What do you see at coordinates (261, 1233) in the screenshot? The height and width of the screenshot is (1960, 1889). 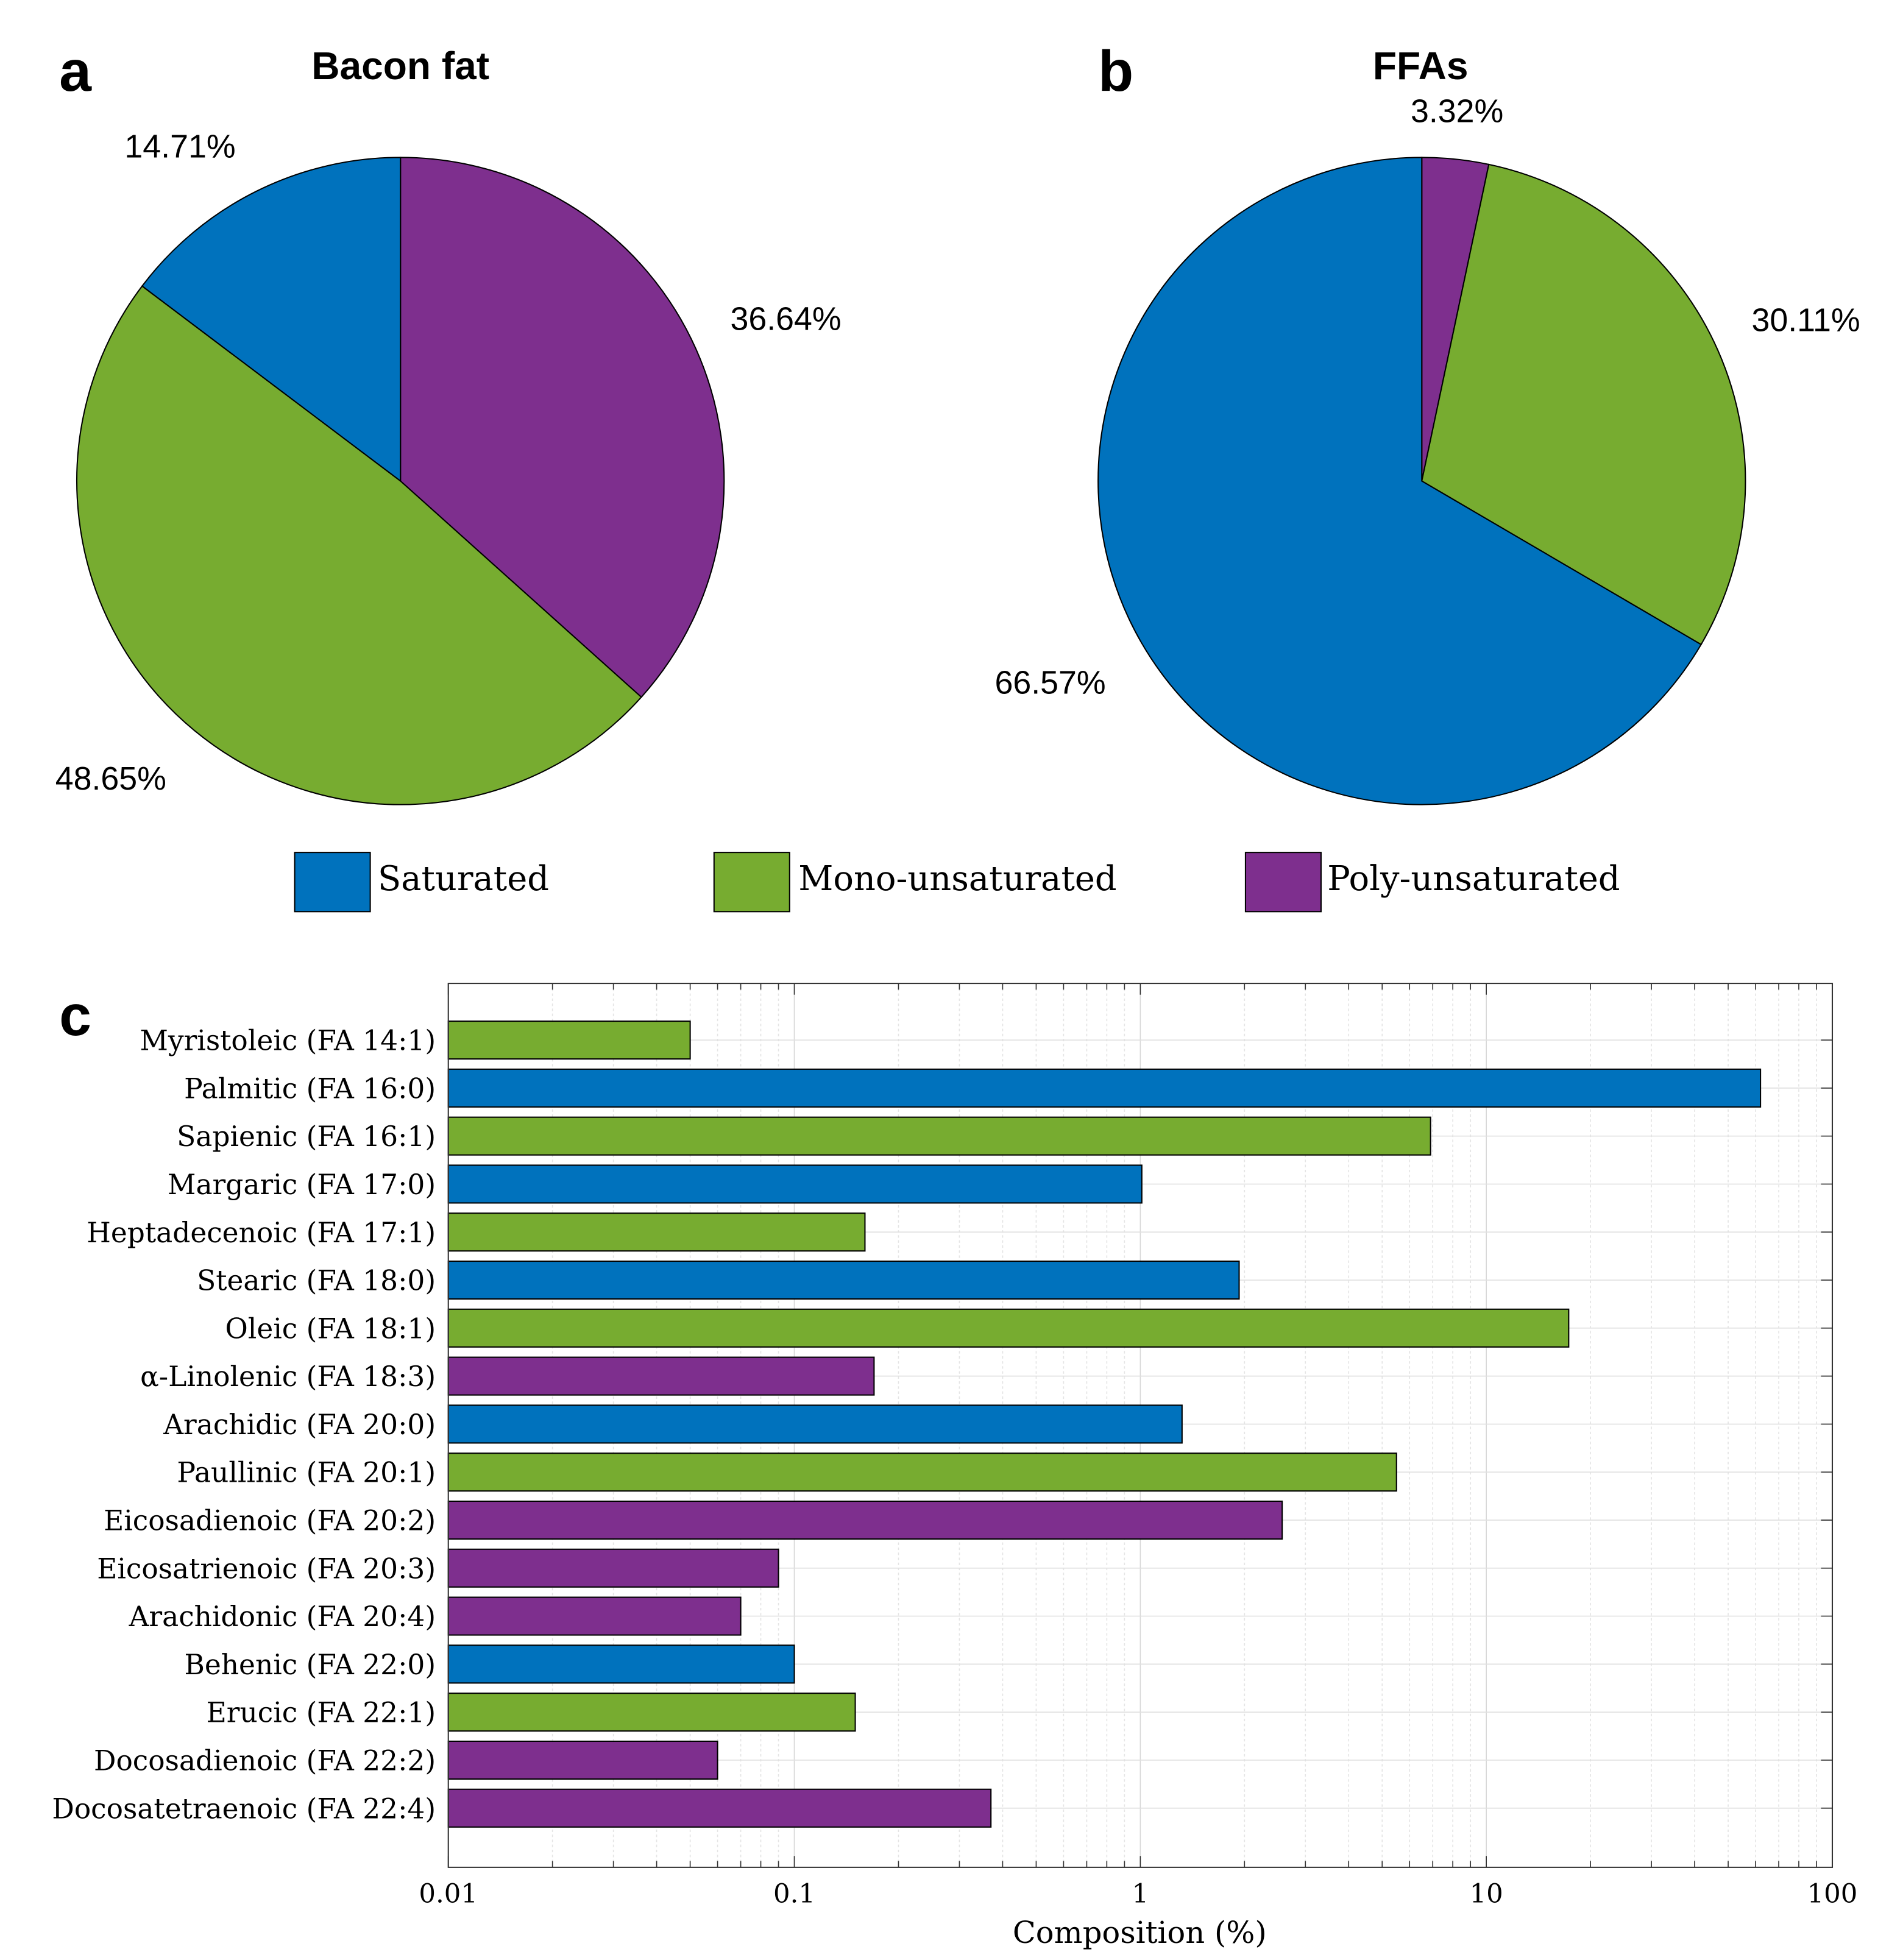 I see `category-label: Heptadecenoic (FA 17:1)` at bounding box center [261, 1233].